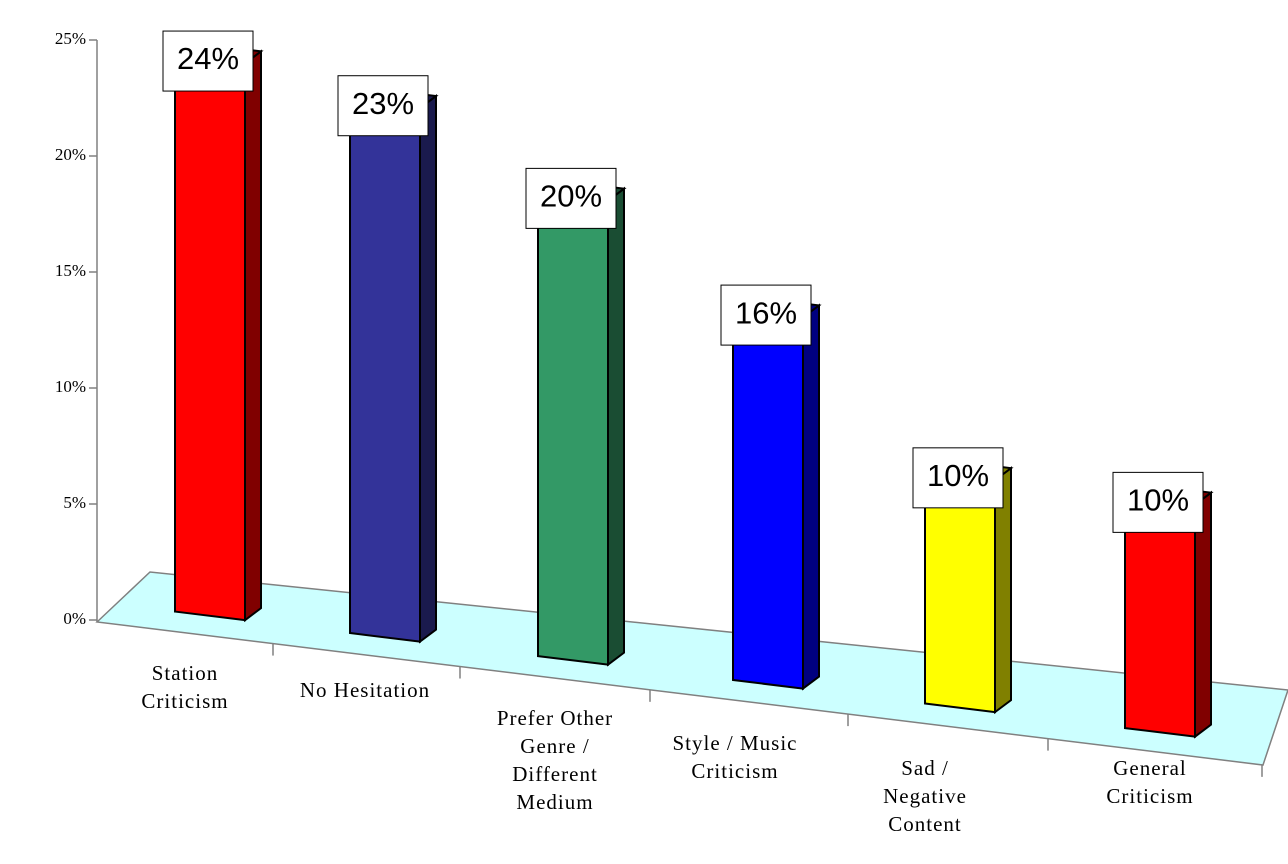 The height and width of the screenshot is (864, 1288). Describe the element at coordinates (70, 154) in the screenshot. I see `y-tick-label: 20%` at that location.